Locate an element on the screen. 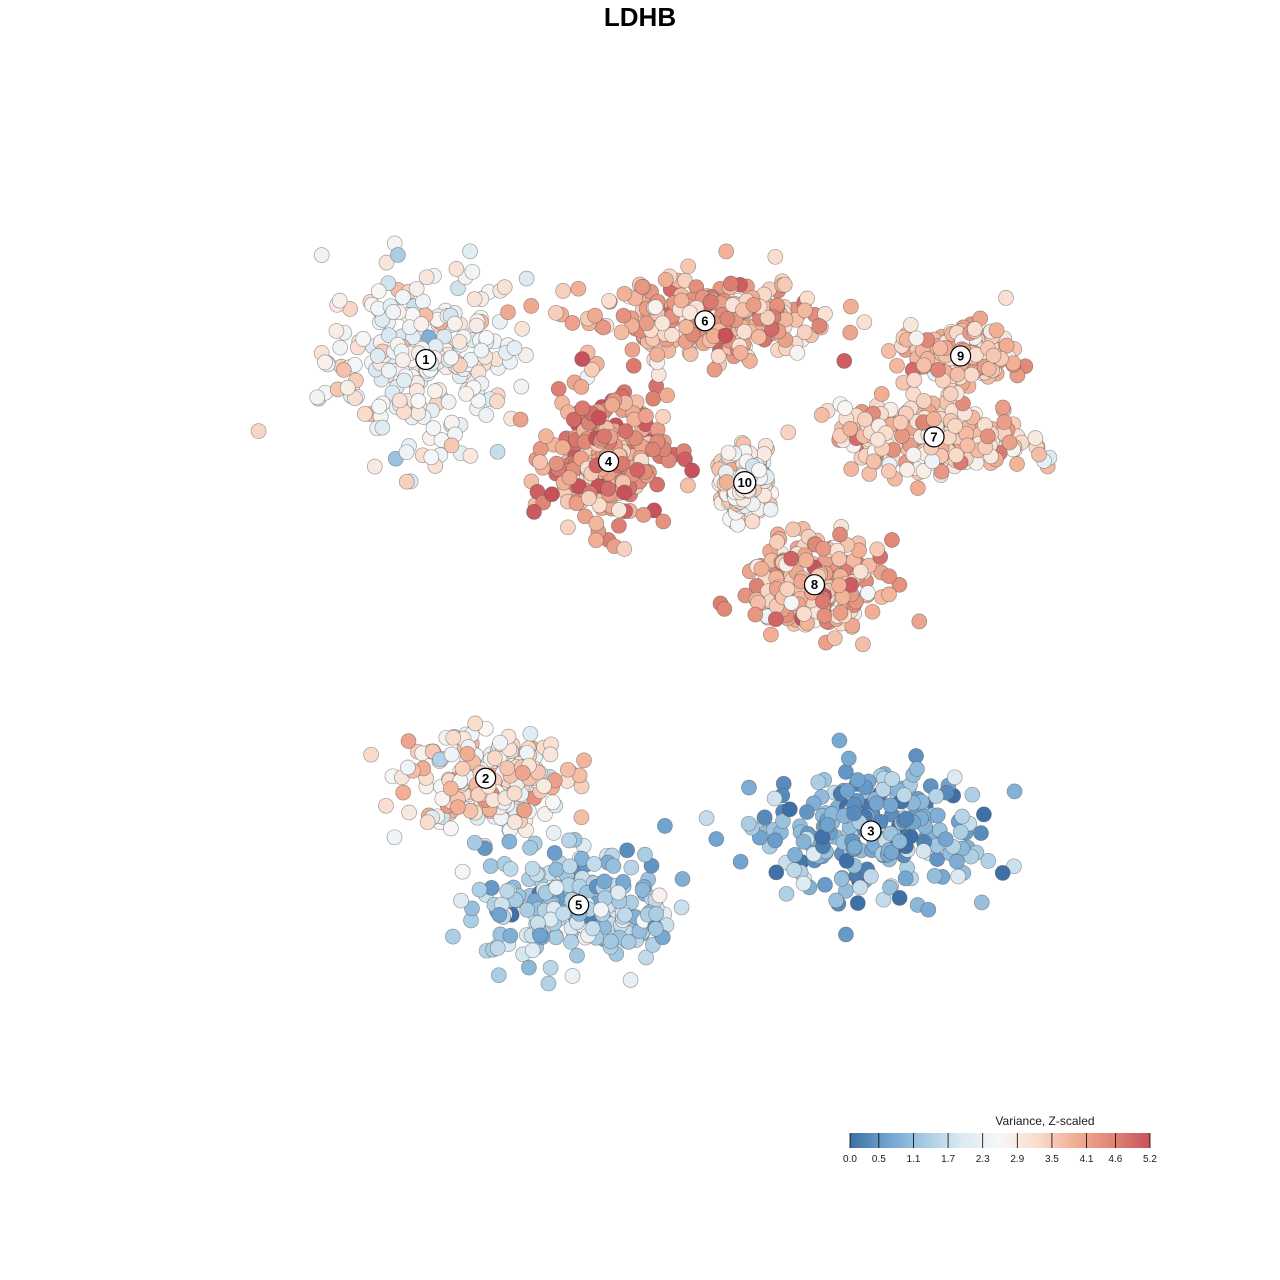 This screenshot has width=1280, height=1280. chart-title: LDHB is located at coordinates (640, 17).